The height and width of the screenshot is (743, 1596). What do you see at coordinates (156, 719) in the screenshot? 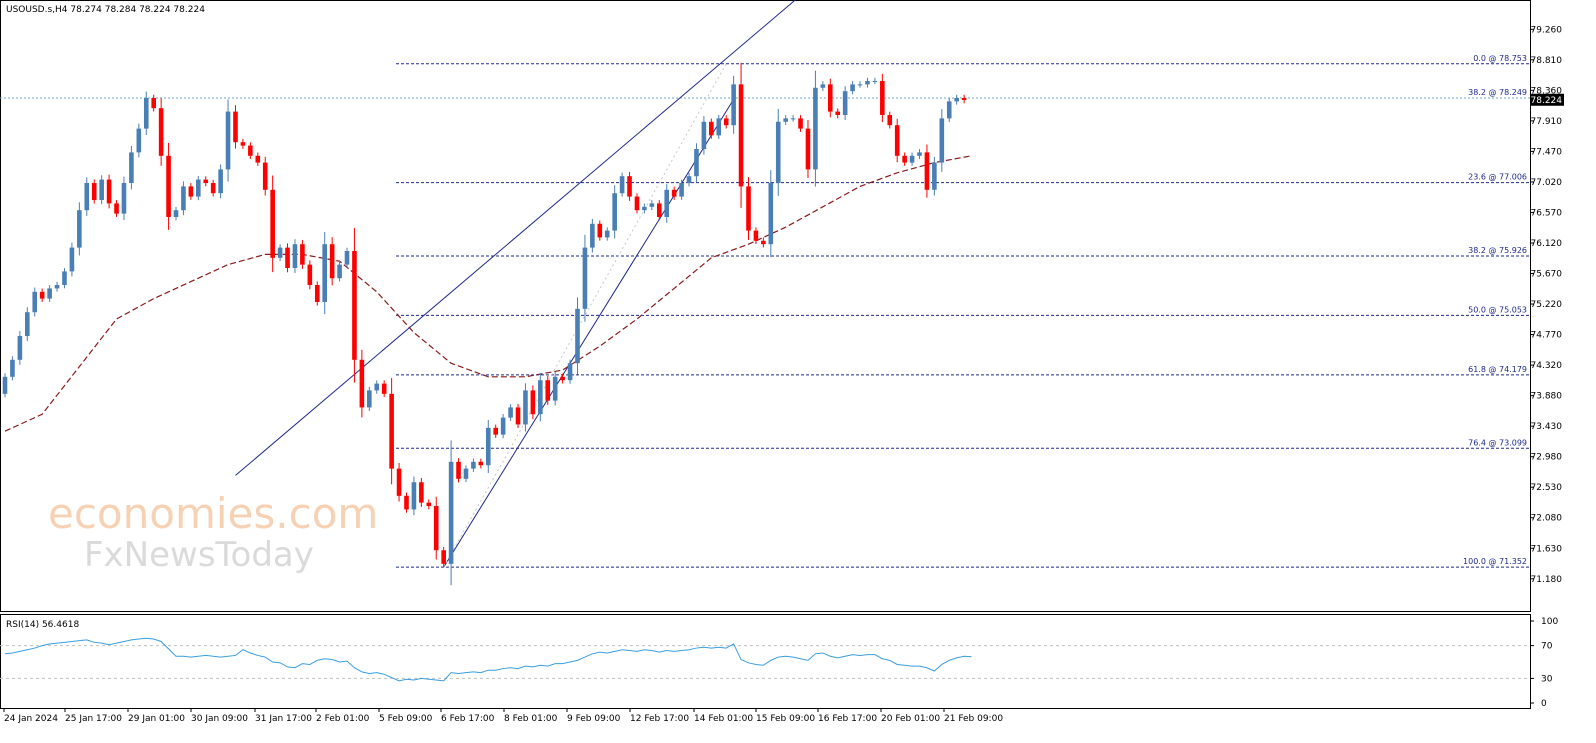
I see `time-tick-label: 29 Jan 01:00` at bounding box center [156, 719].